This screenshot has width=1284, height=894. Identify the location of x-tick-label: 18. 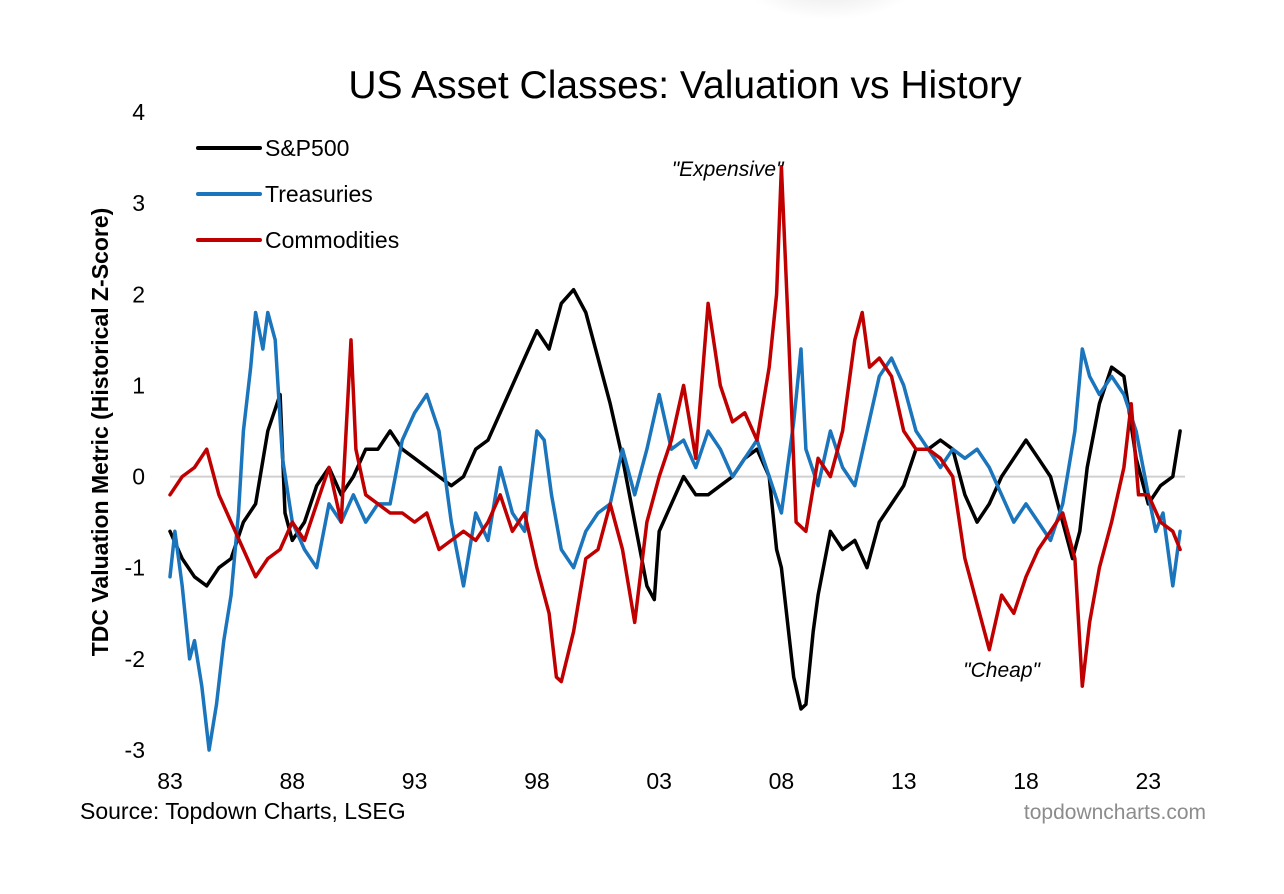
(1026, 781).